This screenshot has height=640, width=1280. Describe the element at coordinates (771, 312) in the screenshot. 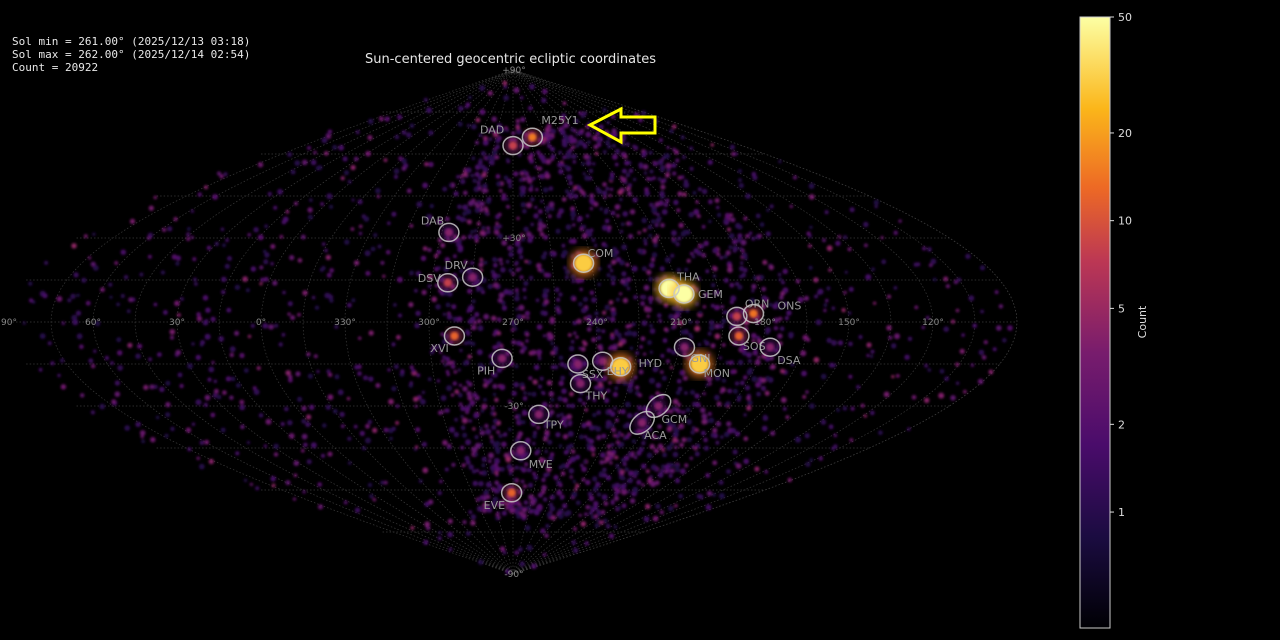

I see `shower-ons: ONS` at that location.